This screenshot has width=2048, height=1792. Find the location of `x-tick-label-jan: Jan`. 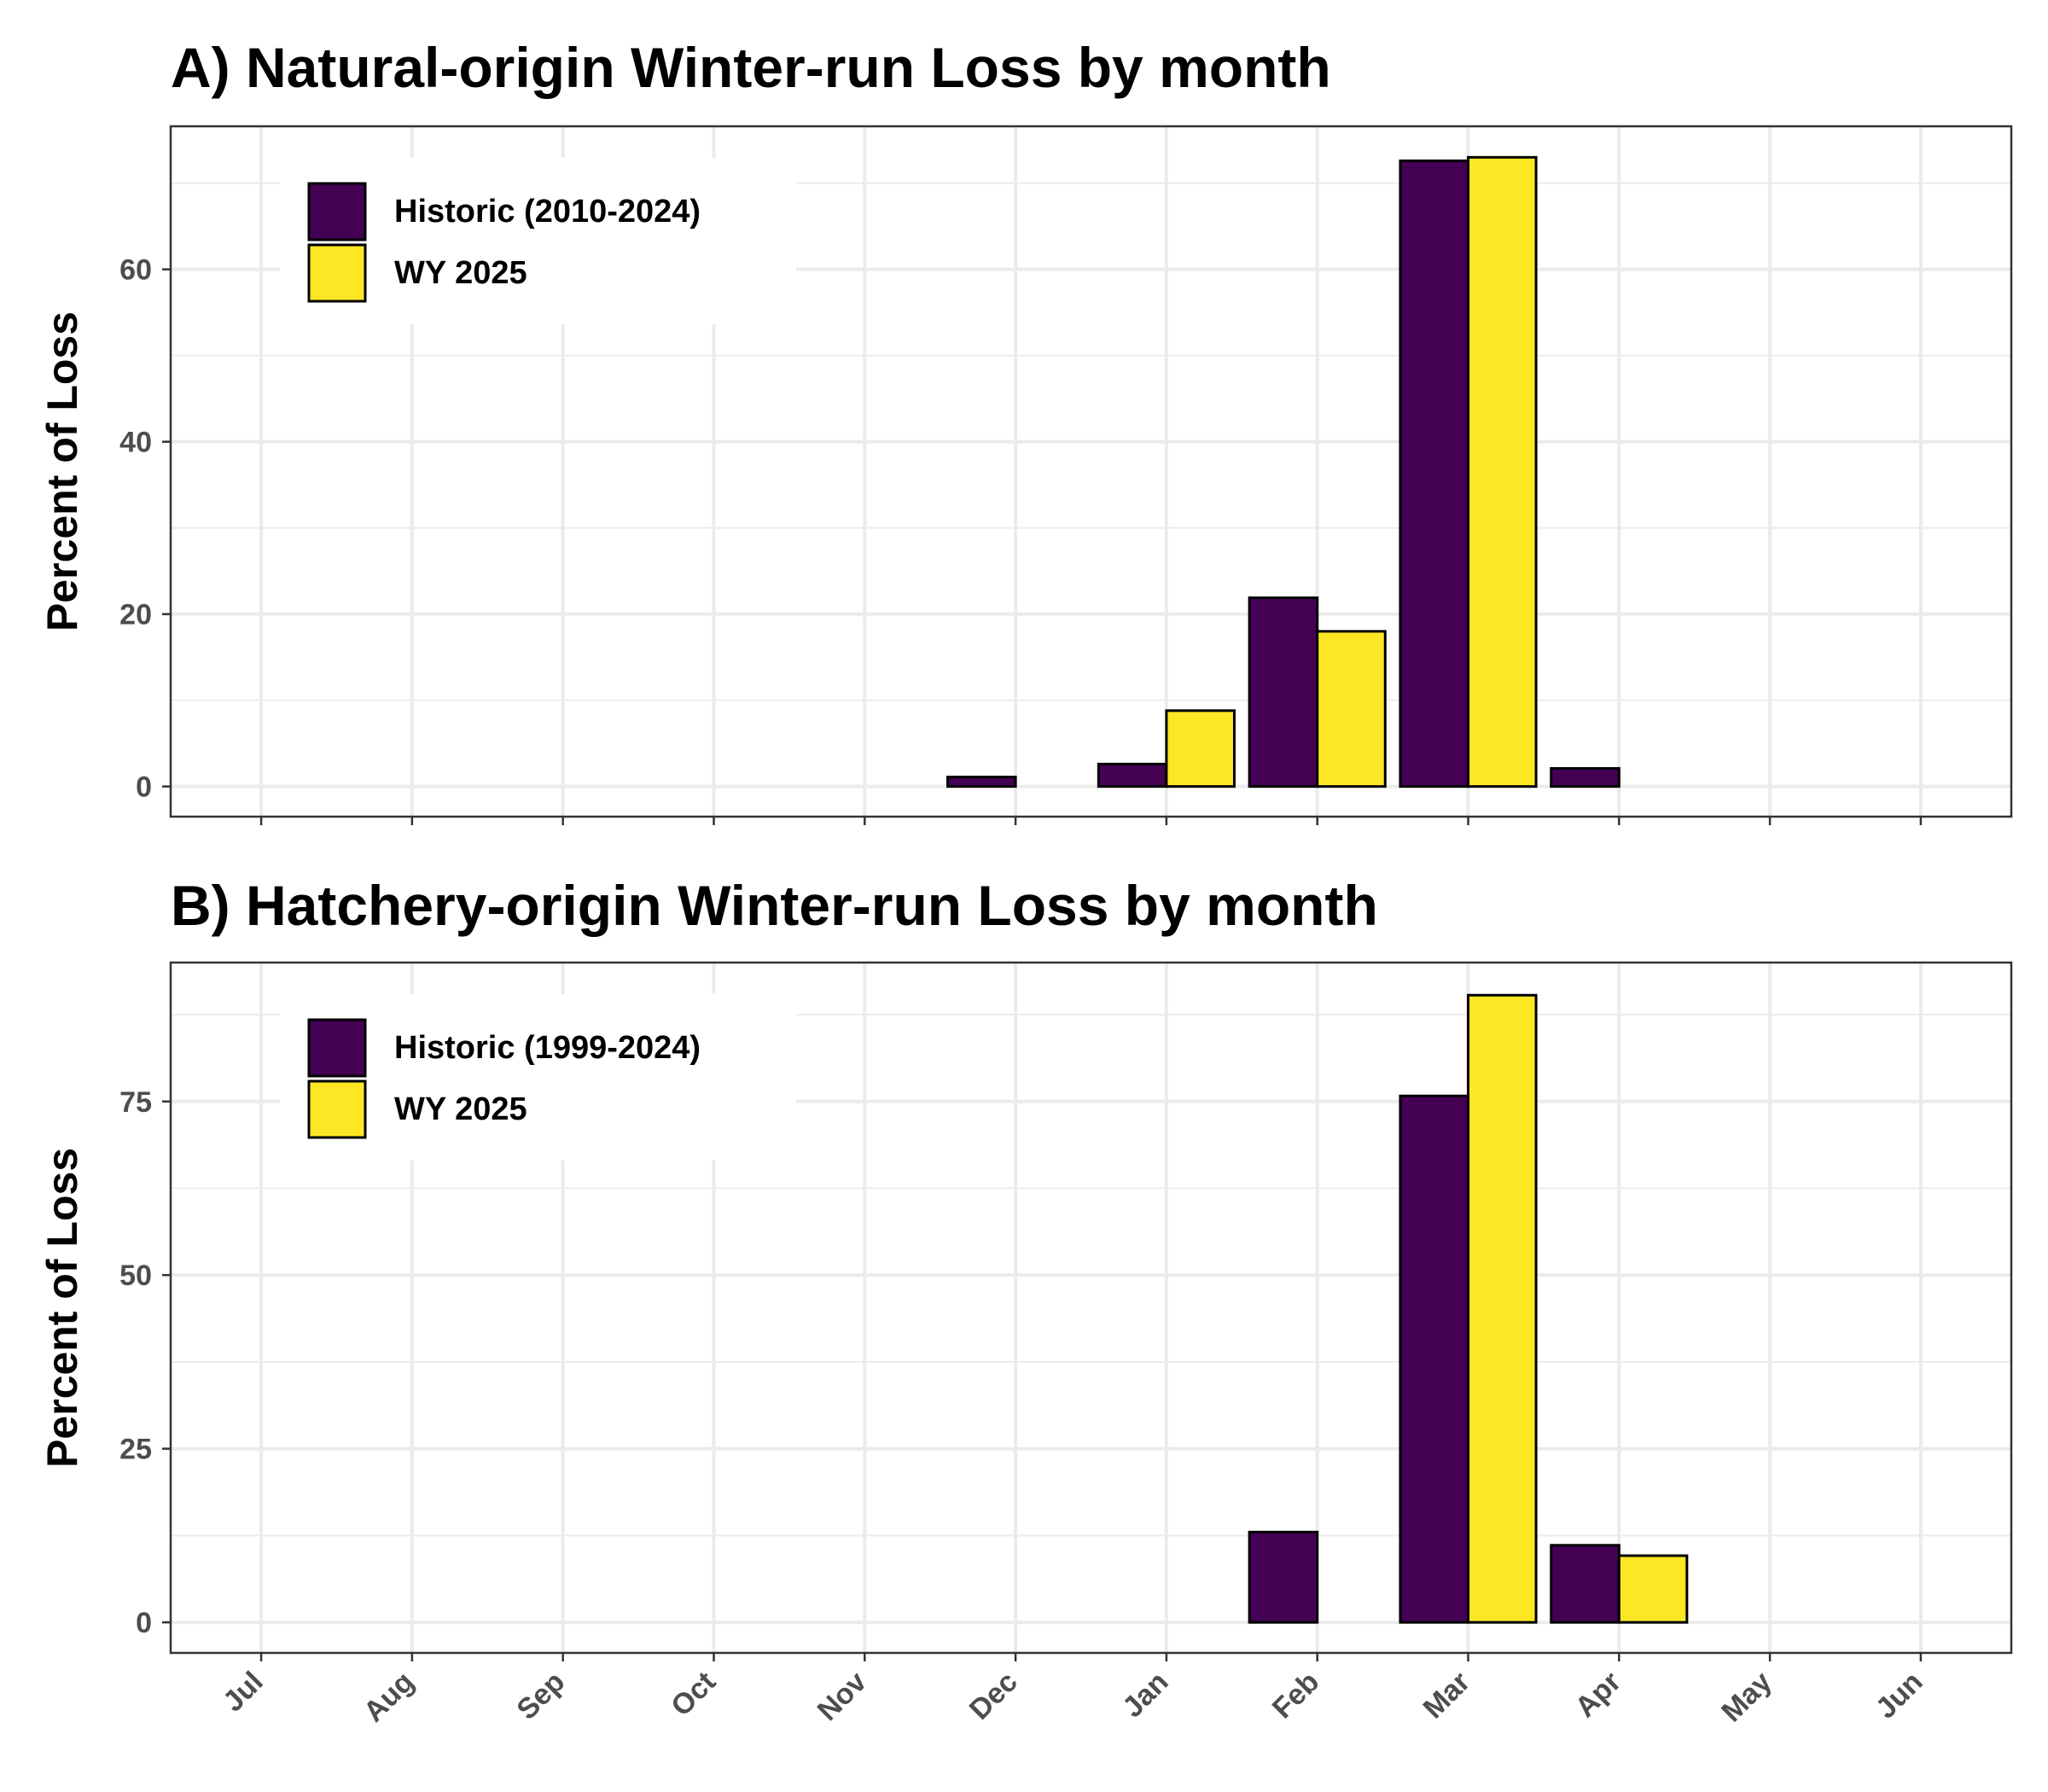

x-tick-label-jan: Jan is located at coordinates (1145, 1695).